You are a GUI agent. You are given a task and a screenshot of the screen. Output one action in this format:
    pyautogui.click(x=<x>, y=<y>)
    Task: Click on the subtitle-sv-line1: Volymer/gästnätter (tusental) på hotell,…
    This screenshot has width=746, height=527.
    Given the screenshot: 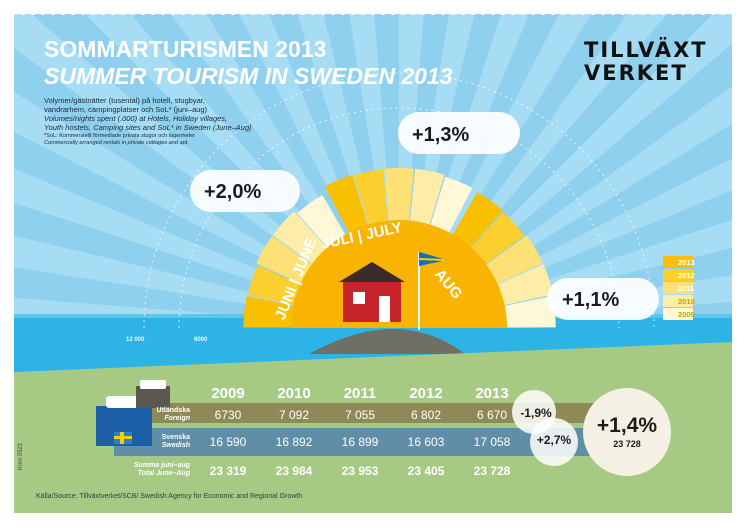 What is the action you would take?
    pyautogui.click(x=124, y=100)
    